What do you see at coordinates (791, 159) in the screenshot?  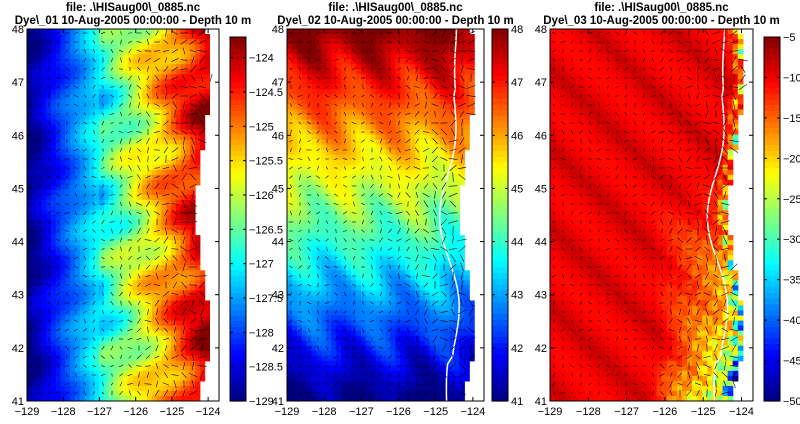 I see `colorbar-tick-label: −20` at bounding box center [791, 159].